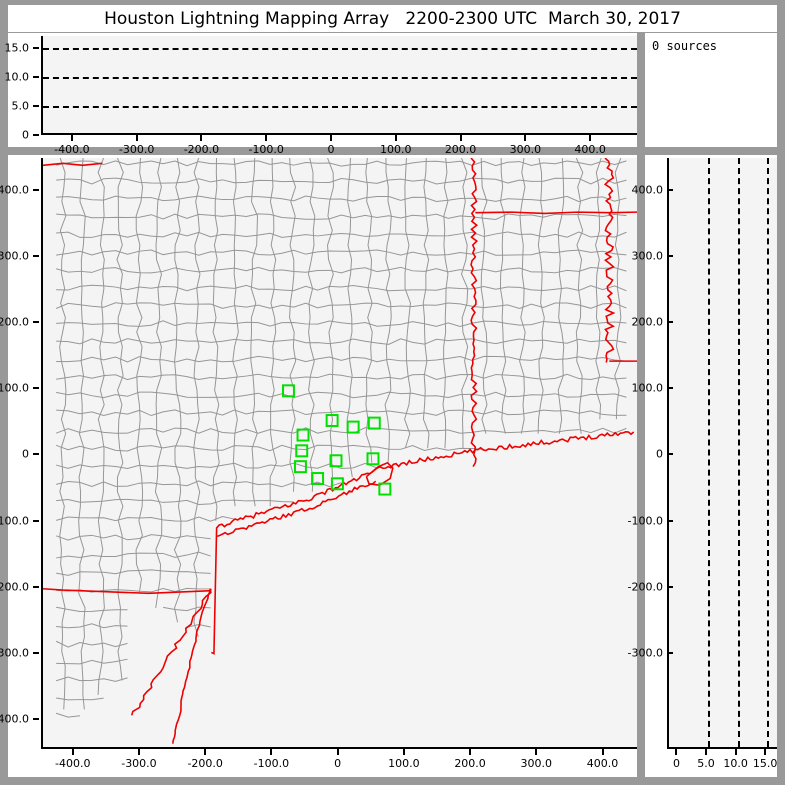 The height and width of the screenshot is (785, 785). I want to click on x-tick-label: 300.0, so click(525, 149).